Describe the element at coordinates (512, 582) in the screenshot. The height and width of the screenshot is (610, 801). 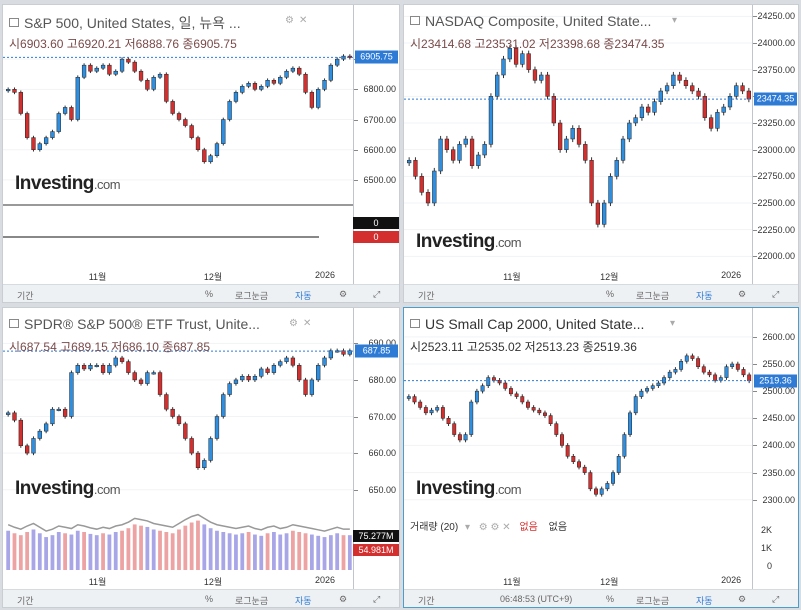
I see `time-tick-label: 11월` at that location.